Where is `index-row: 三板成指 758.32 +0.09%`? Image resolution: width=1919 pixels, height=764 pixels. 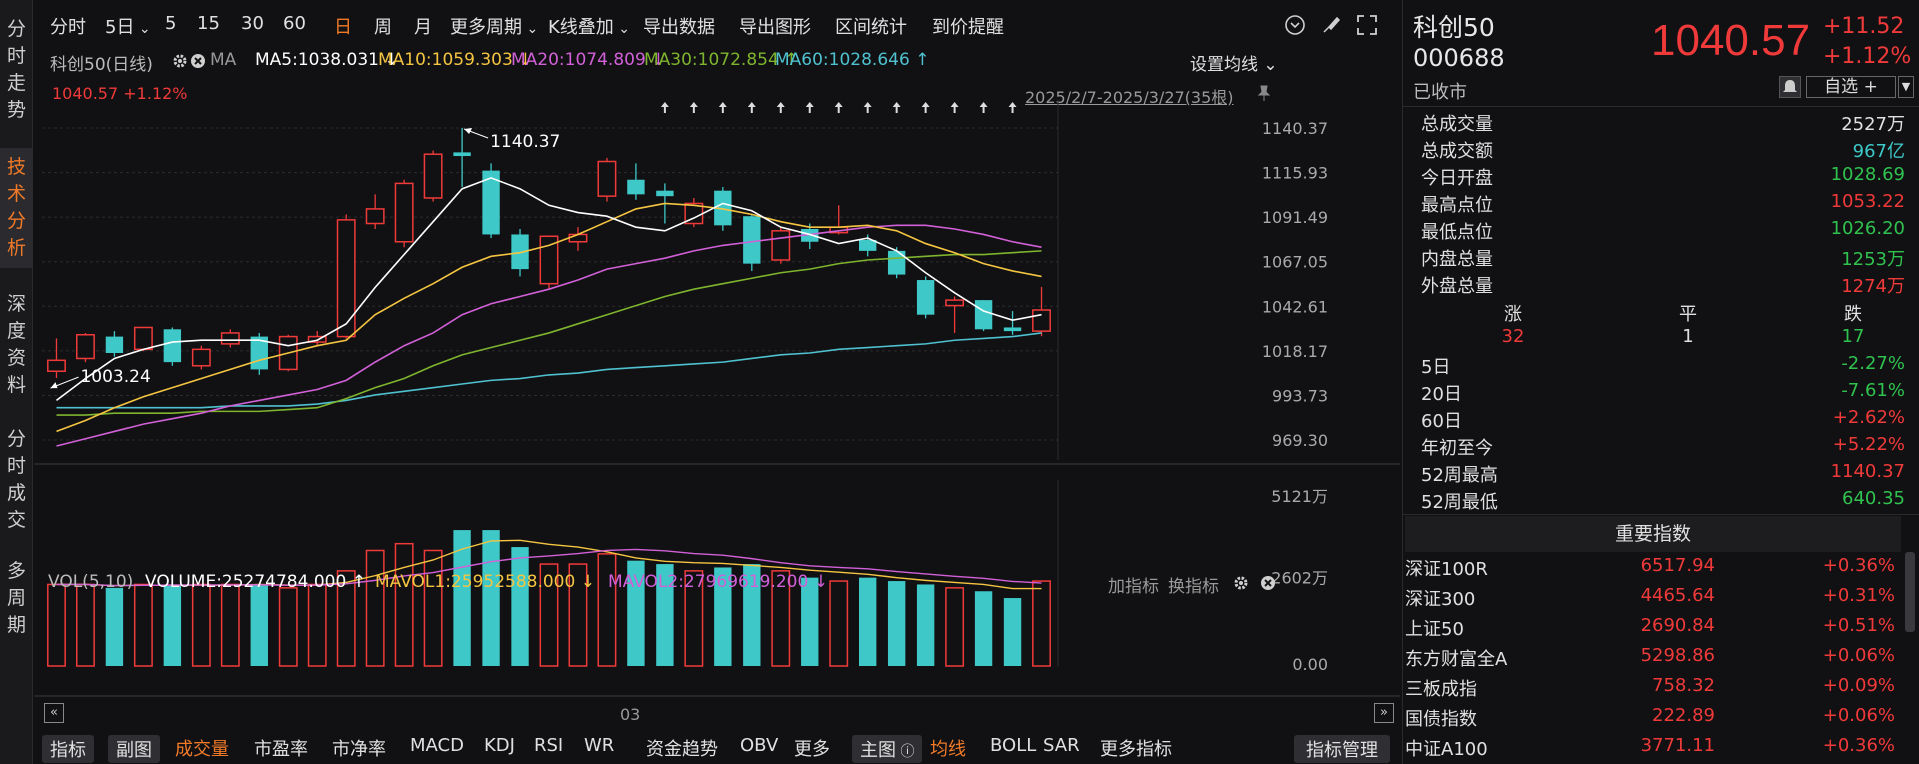
index-row: 三板成指 758.32 +0.09% is located at coordinates (1650, 690).